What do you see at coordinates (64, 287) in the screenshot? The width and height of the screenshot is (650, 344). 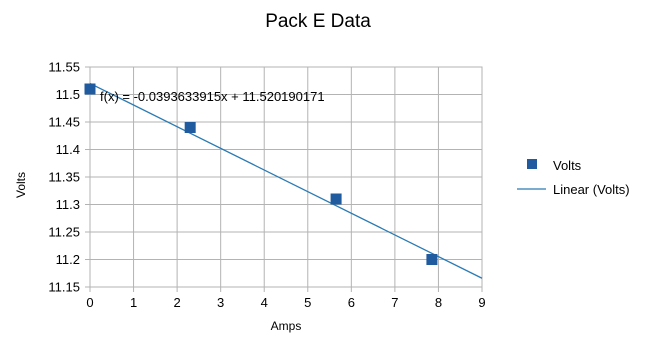 I see `y-tick-label: 11.15` at bounding box center [64, 287].